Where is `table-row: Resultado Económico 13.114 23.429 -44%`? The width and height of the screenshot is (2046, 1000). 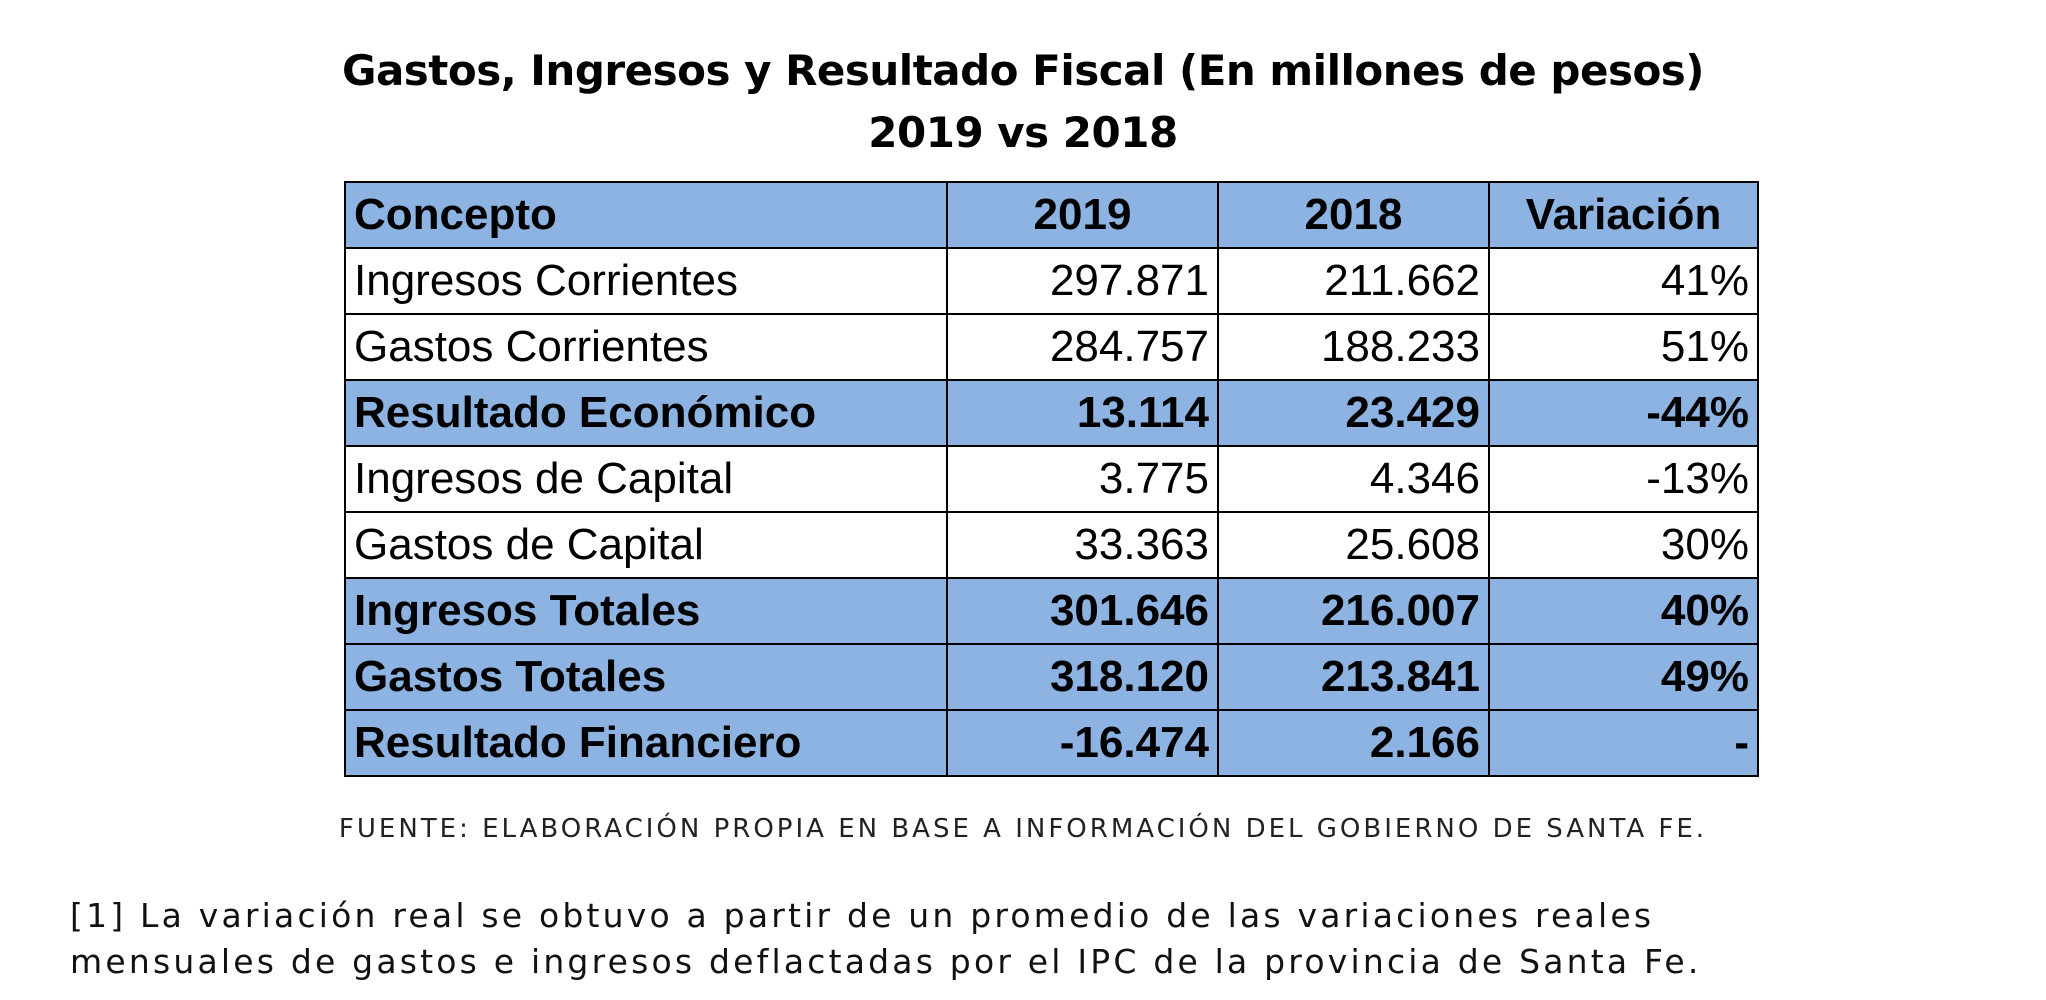
table-row: Resultado Económico 13.114 23.429 -44% is located at coordinates (1051, 413).